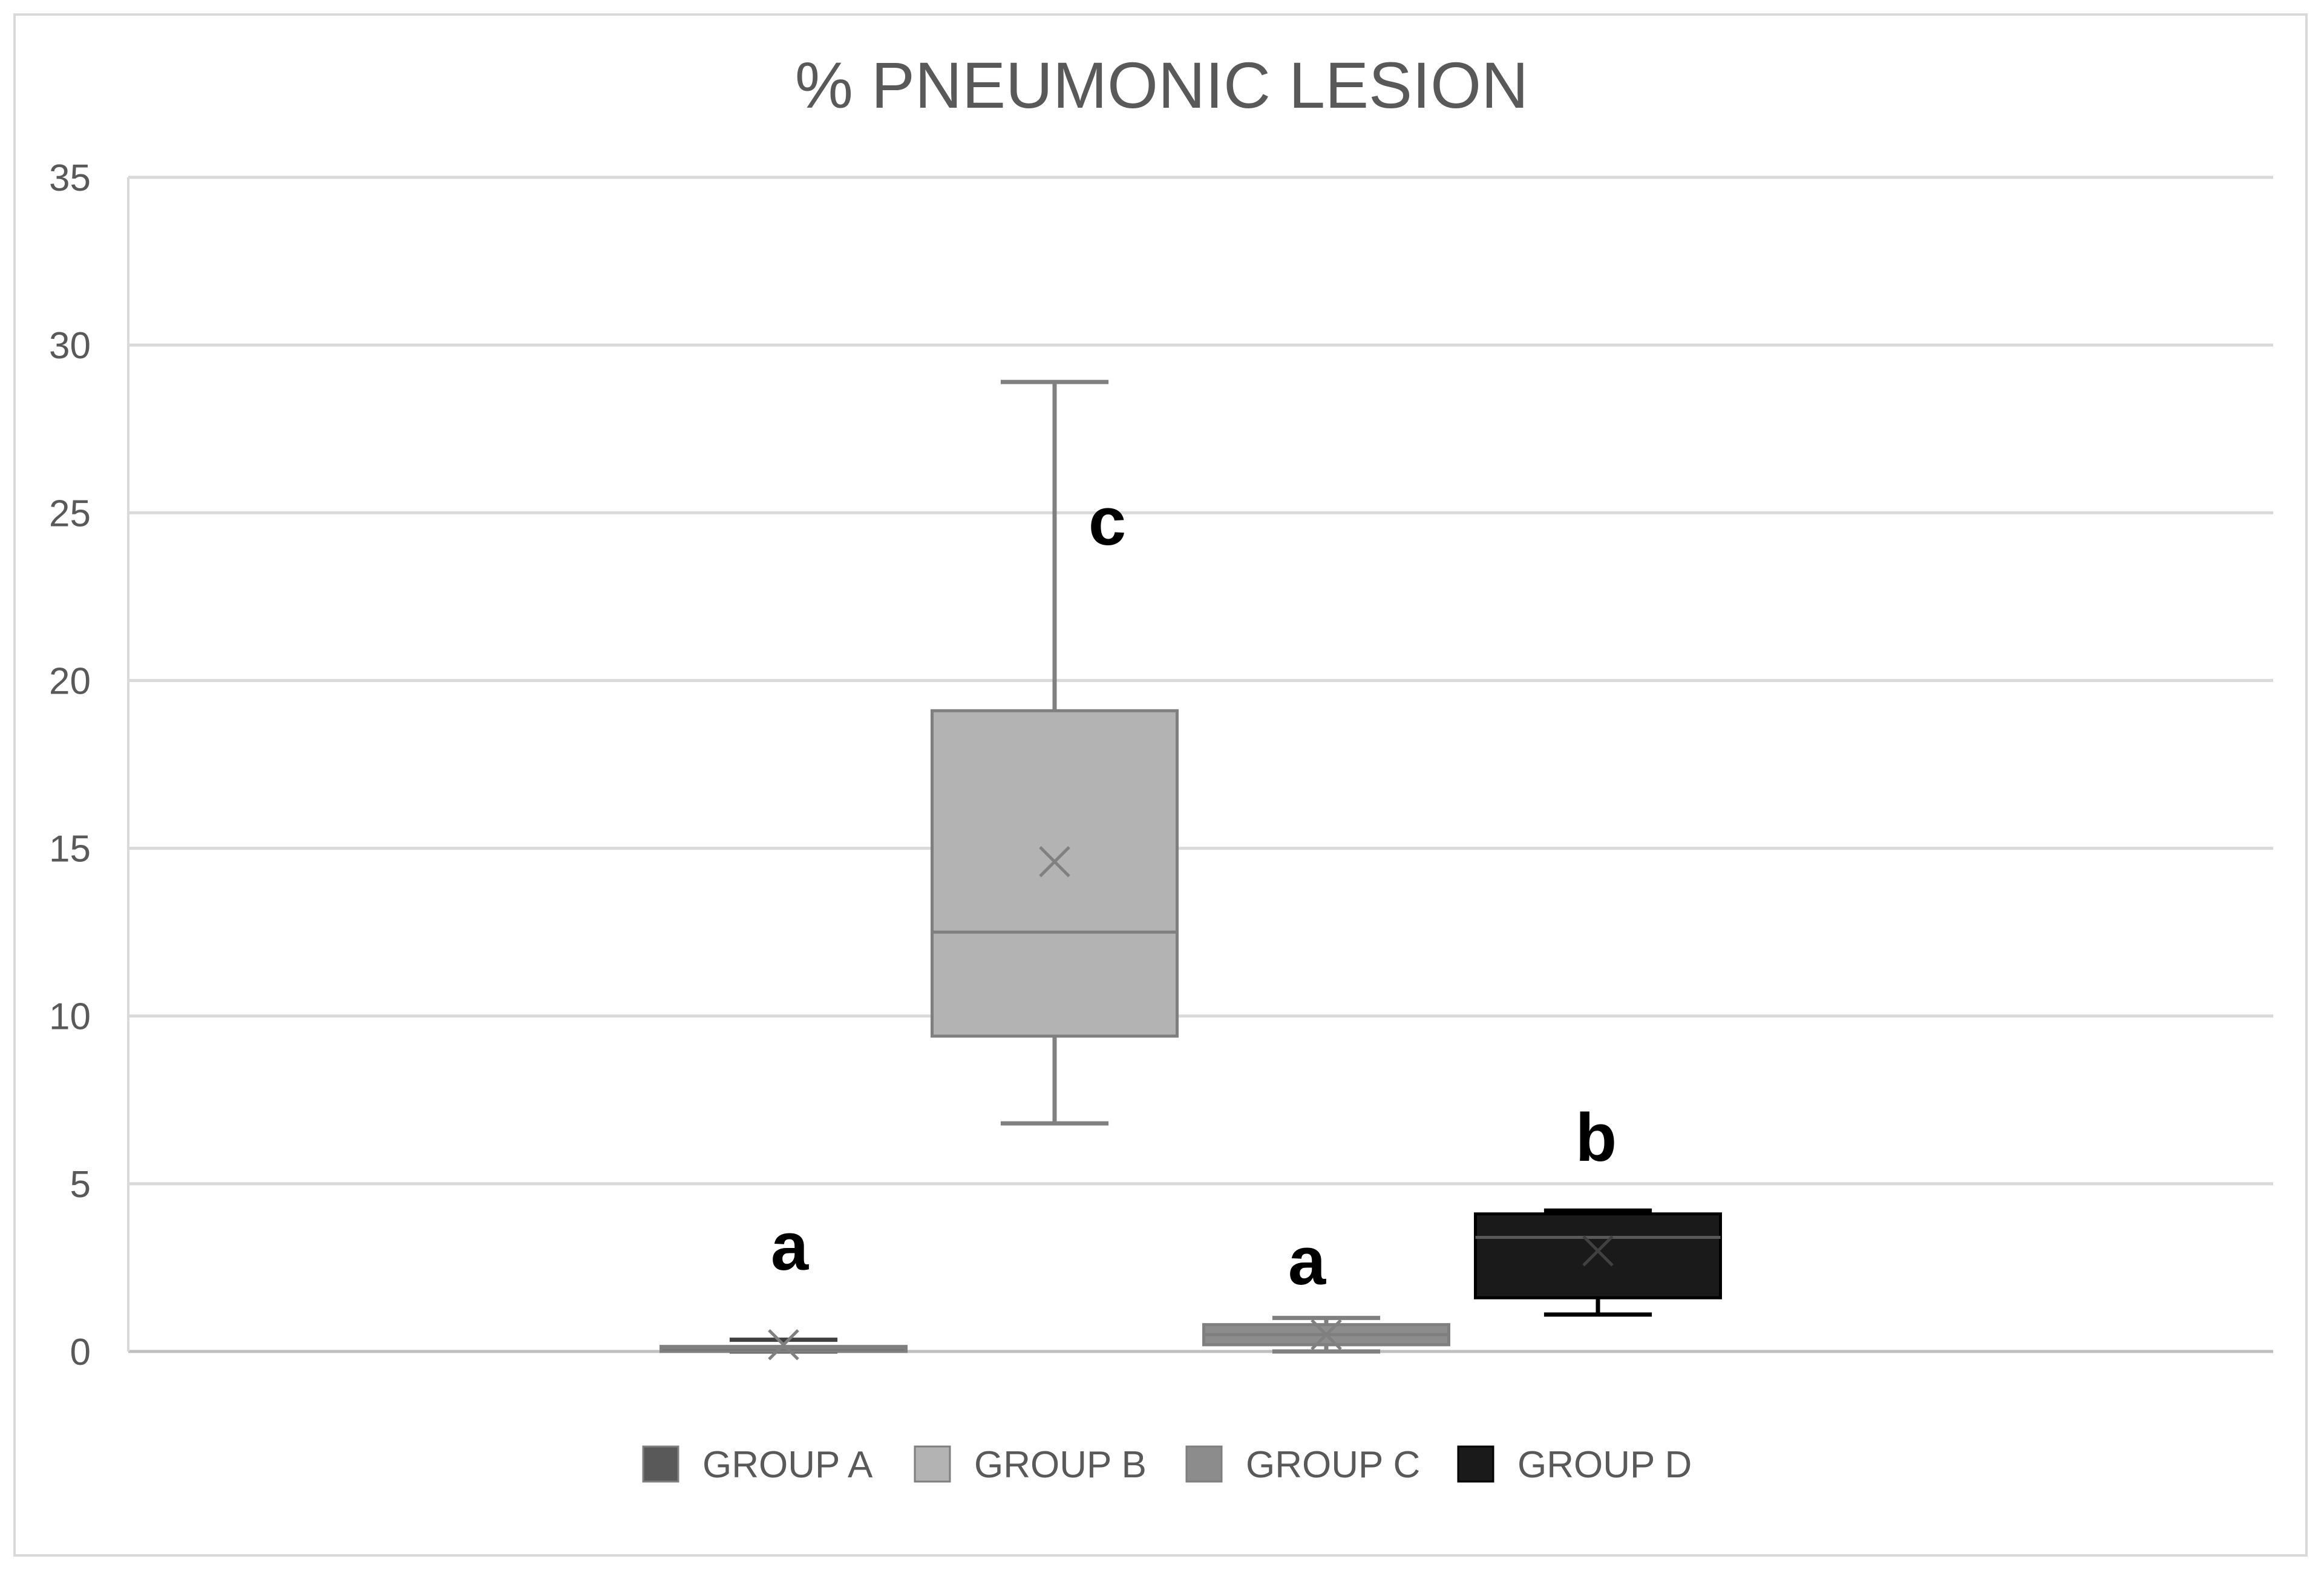 The width and height of the screenshot is (2324, 1576). I want to click on legend-item: GROUP B, so click(1030, 1465).